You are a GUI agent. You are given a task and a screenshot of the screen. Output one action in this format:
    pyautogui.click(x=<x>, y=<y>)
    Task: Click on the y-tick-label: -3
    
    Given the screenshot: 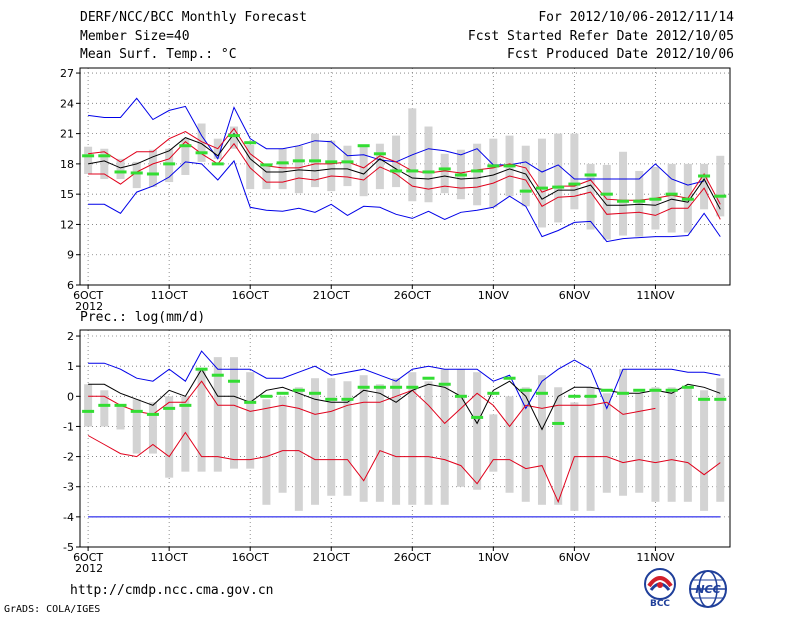 What is the action you would take?
    pyautogui.click(x=68, y=487)
    